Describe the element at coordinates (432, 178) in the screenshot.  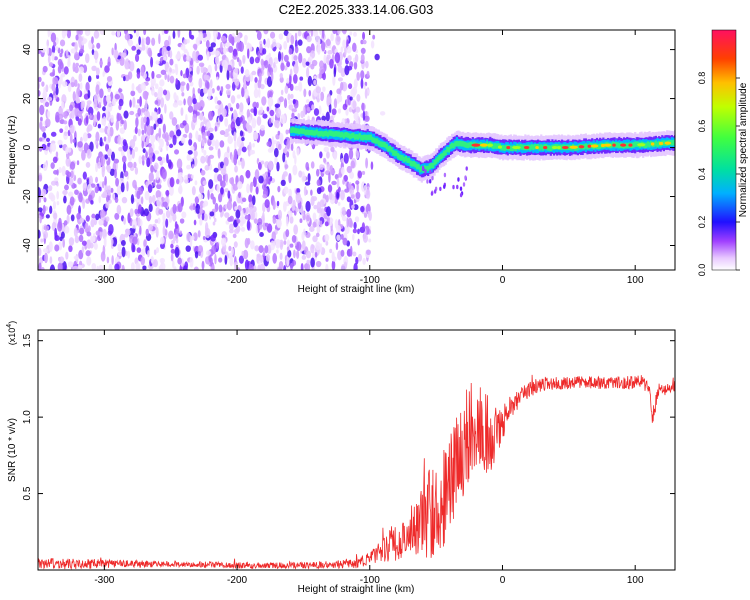
I see `spectrogram-spark` at that location.